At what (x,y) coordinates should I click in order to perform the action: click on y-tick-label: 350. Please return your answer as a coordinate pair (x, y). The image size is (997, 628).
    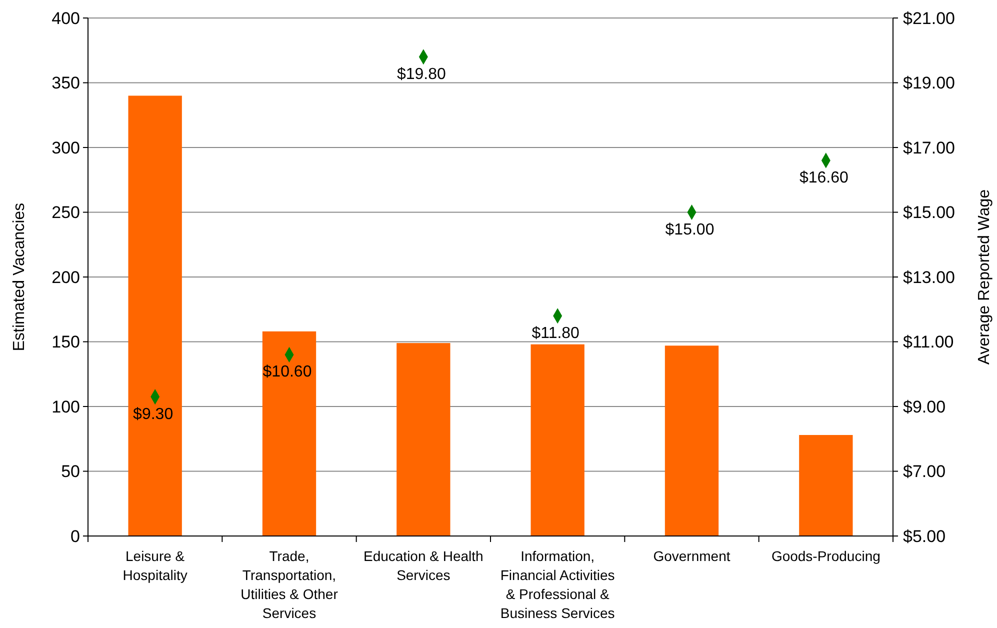
    Looking at the image, I should click on (66, 83).